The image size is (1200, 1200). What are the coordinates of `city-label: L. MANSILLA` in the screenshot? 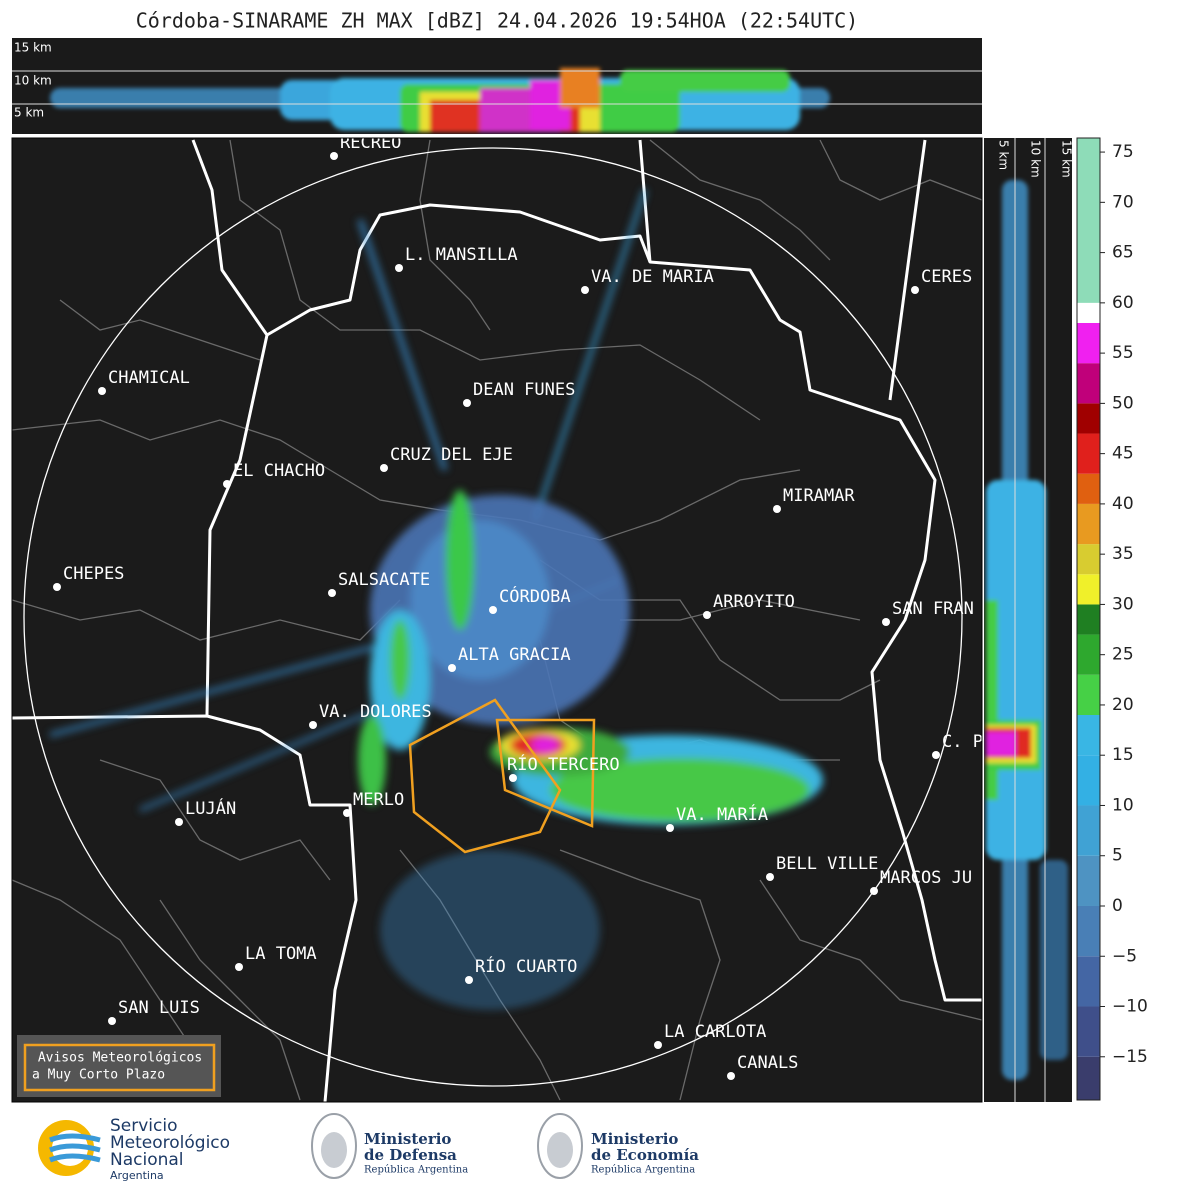 It's located at (461, 255).